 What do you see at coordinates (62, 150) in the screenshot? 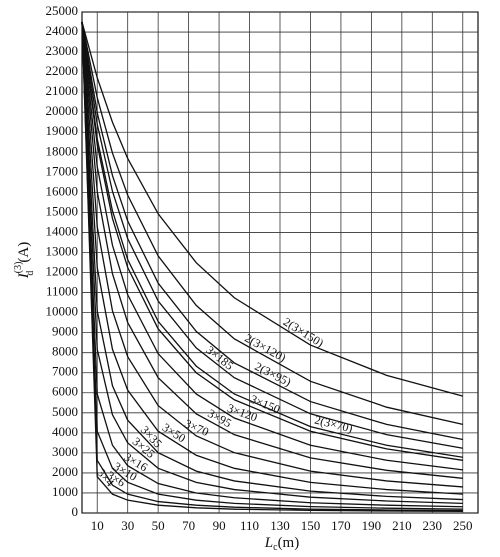
I see `y-tick-label: 18000` at bounding box center [62, 150].